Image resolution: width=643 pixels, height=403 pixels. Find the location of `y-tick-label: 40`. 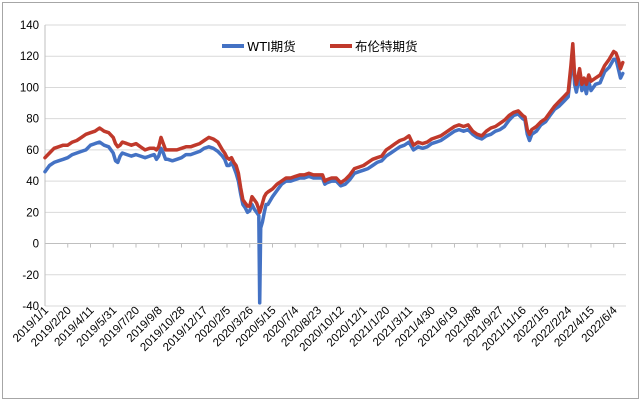

y-tick-label: 40 is located at coordinates (32, 182).